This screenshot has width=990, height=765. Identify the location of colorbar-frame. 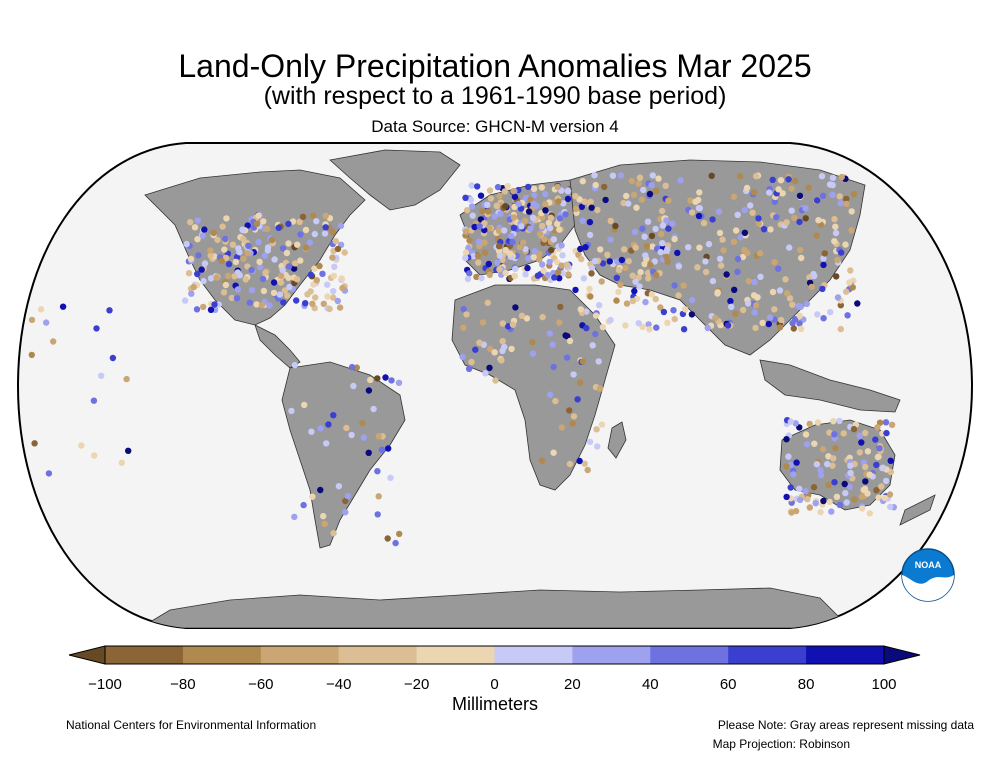
(494, 655).